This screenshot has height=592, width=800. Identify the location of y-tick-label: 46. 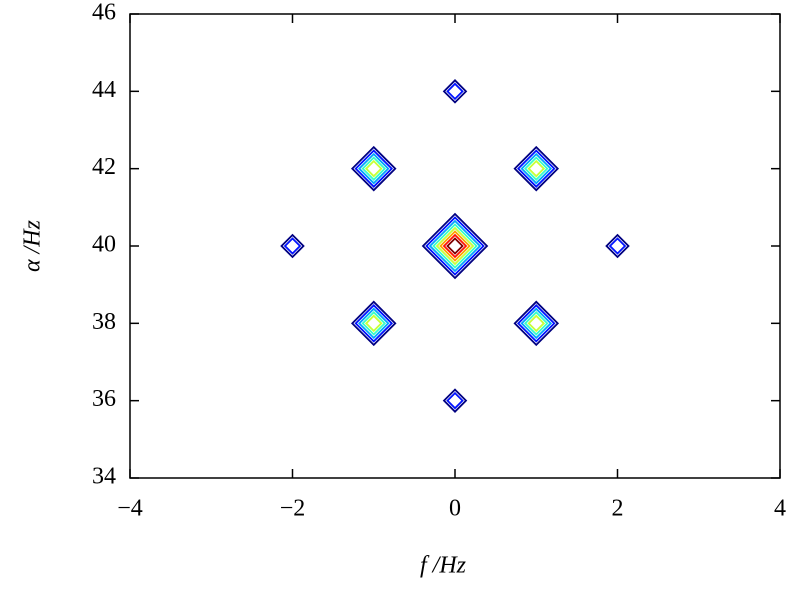
(104, 13).